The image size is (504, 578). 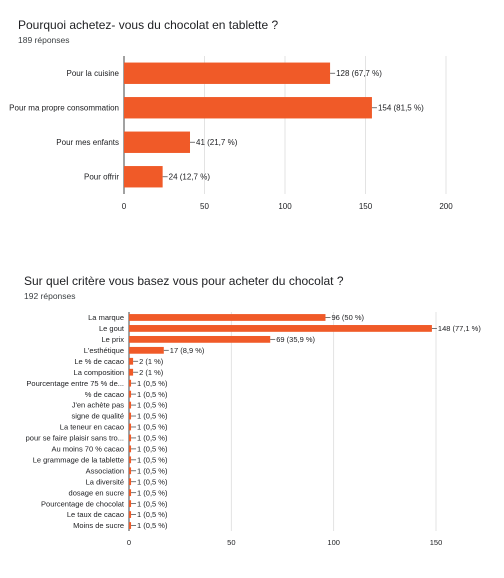 What do you see at coordinates (92, 427) in the screenshot?
I see `category-label: La teneur en cacao` at bounding box center [92, 427].